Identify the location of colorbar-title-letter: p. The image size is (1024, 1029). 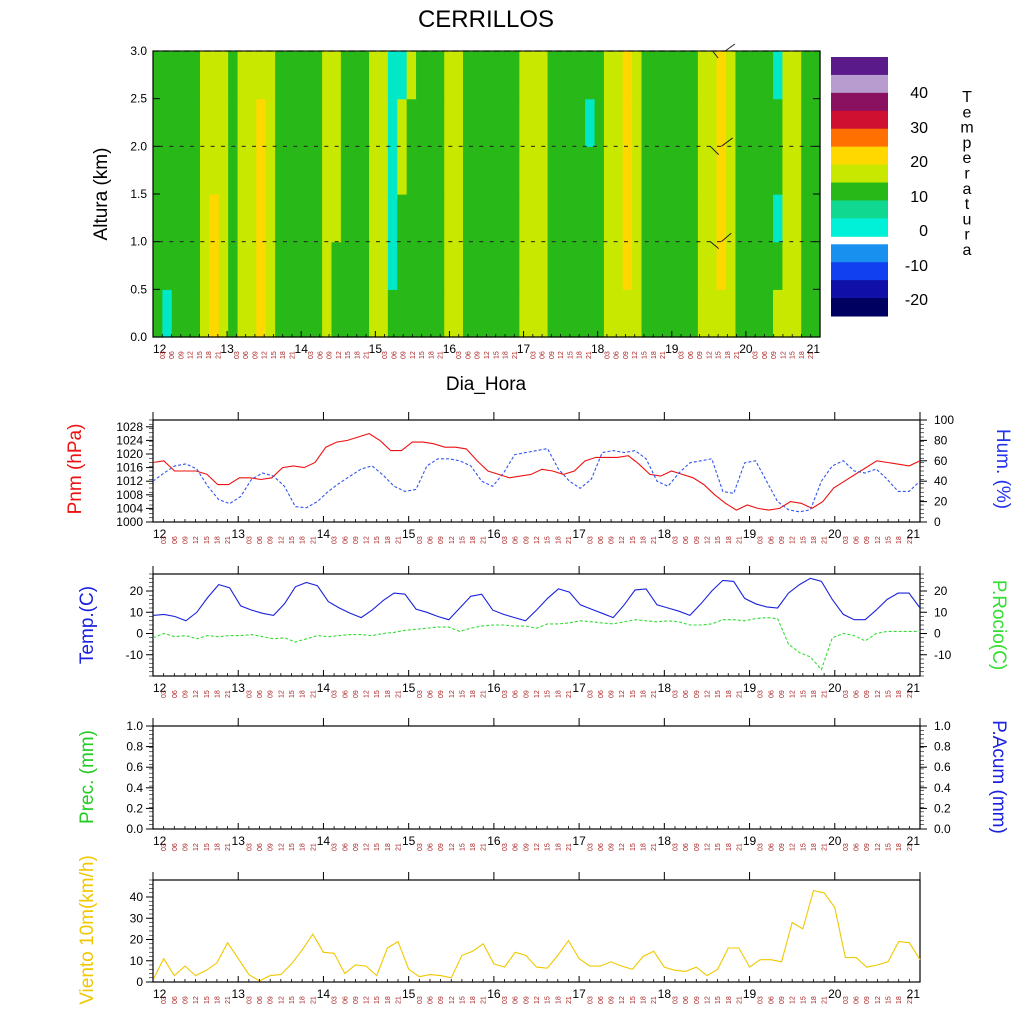
(967, 143).